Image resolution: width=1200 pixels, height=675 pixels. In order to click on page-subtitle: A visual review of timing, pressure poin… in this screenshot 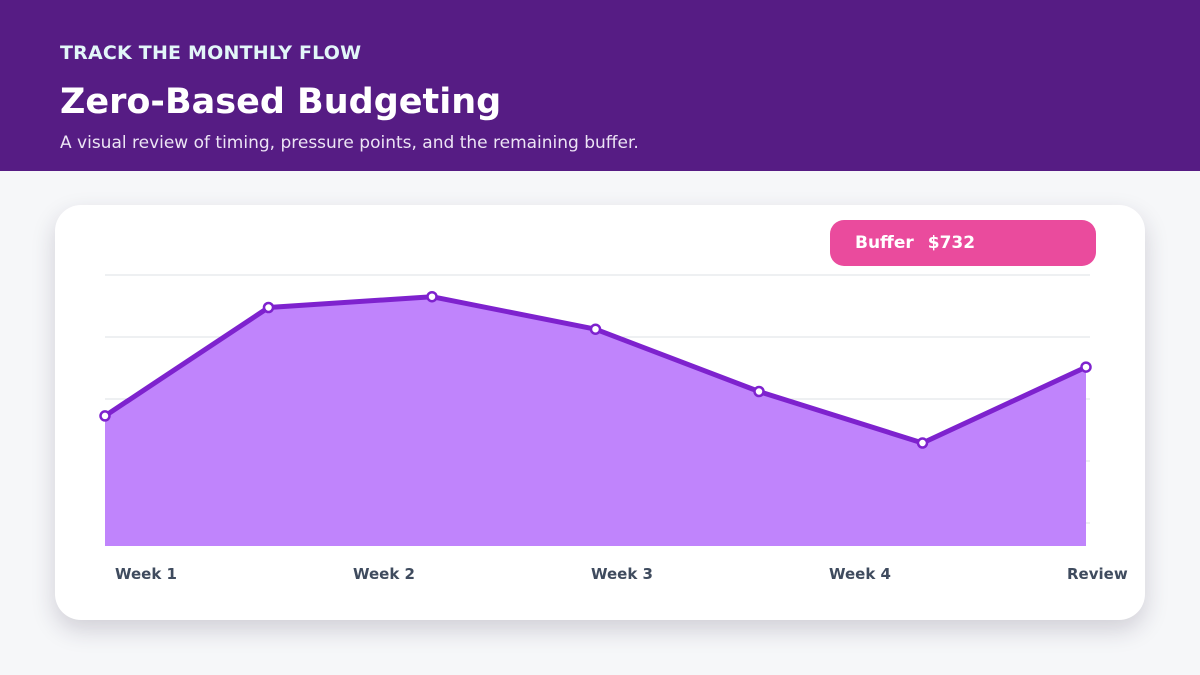, I will do `click(349, 143)`.